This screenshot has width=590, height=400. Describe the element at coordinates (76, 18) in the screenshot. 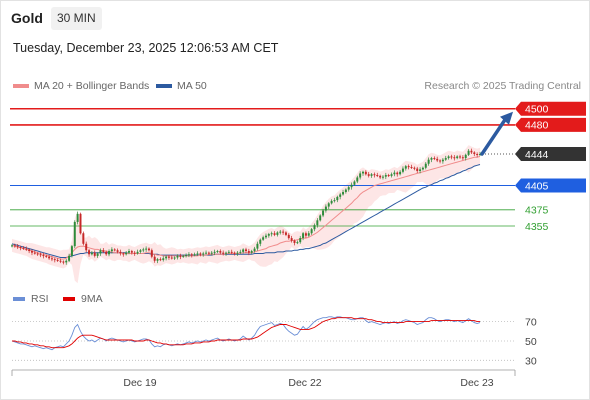

I see `timeframe-badge: 30 MIN` at that location.